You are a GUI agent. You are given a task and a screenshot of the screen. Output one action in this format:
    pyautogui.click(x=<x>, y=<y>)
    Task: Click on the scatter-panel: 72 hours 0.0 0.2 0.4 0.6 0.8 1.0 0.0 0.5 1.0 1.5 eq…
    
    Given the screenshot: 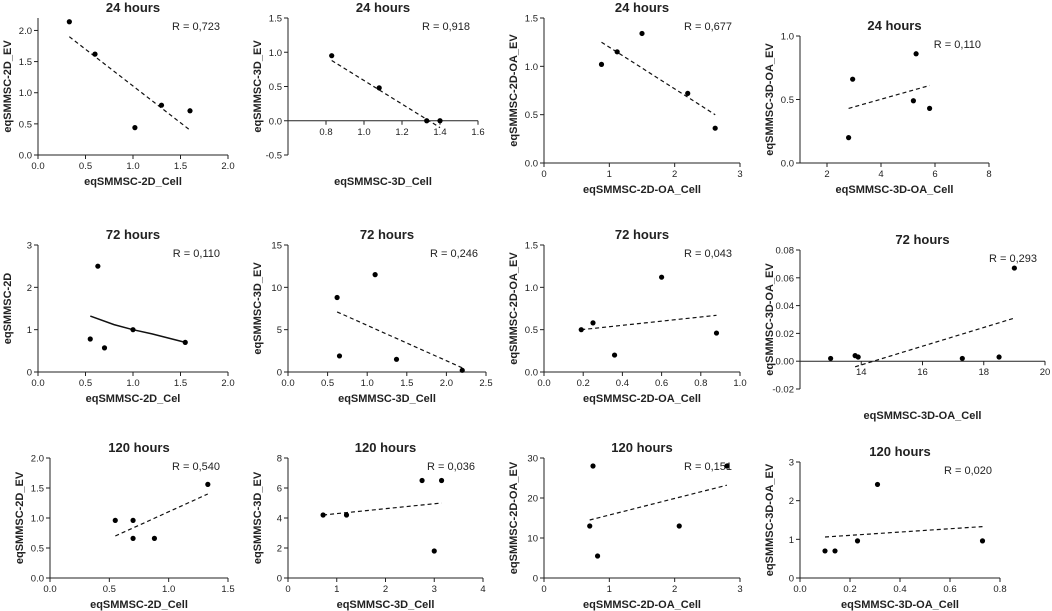 What is the action you would take?
    pyautogui.click(x=627, y=316)
    